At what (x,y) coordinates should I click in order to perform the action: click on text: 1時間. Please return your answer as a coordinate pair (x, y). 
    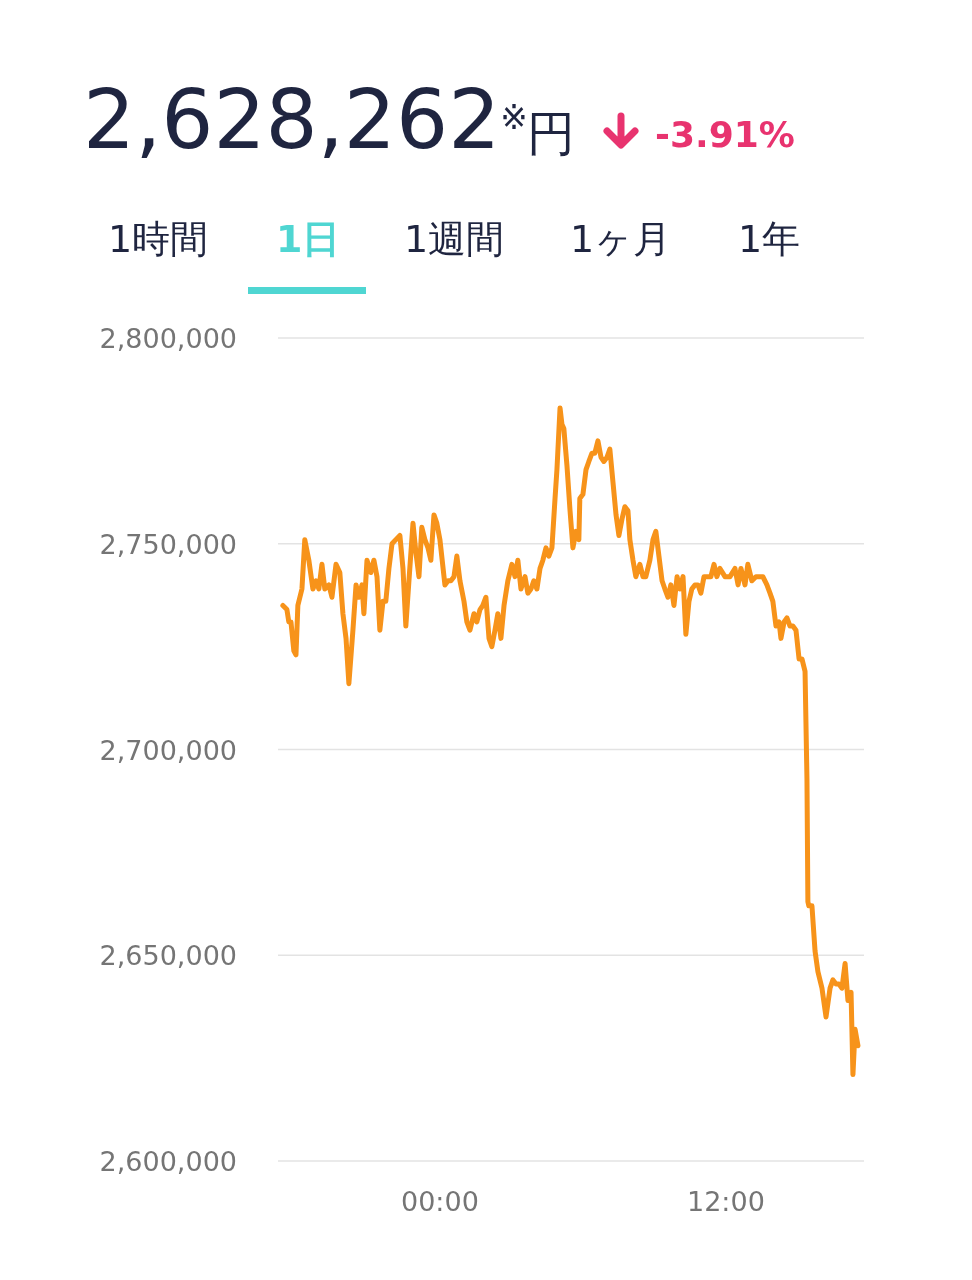
    Looking at the image, I should click on (158, 239).